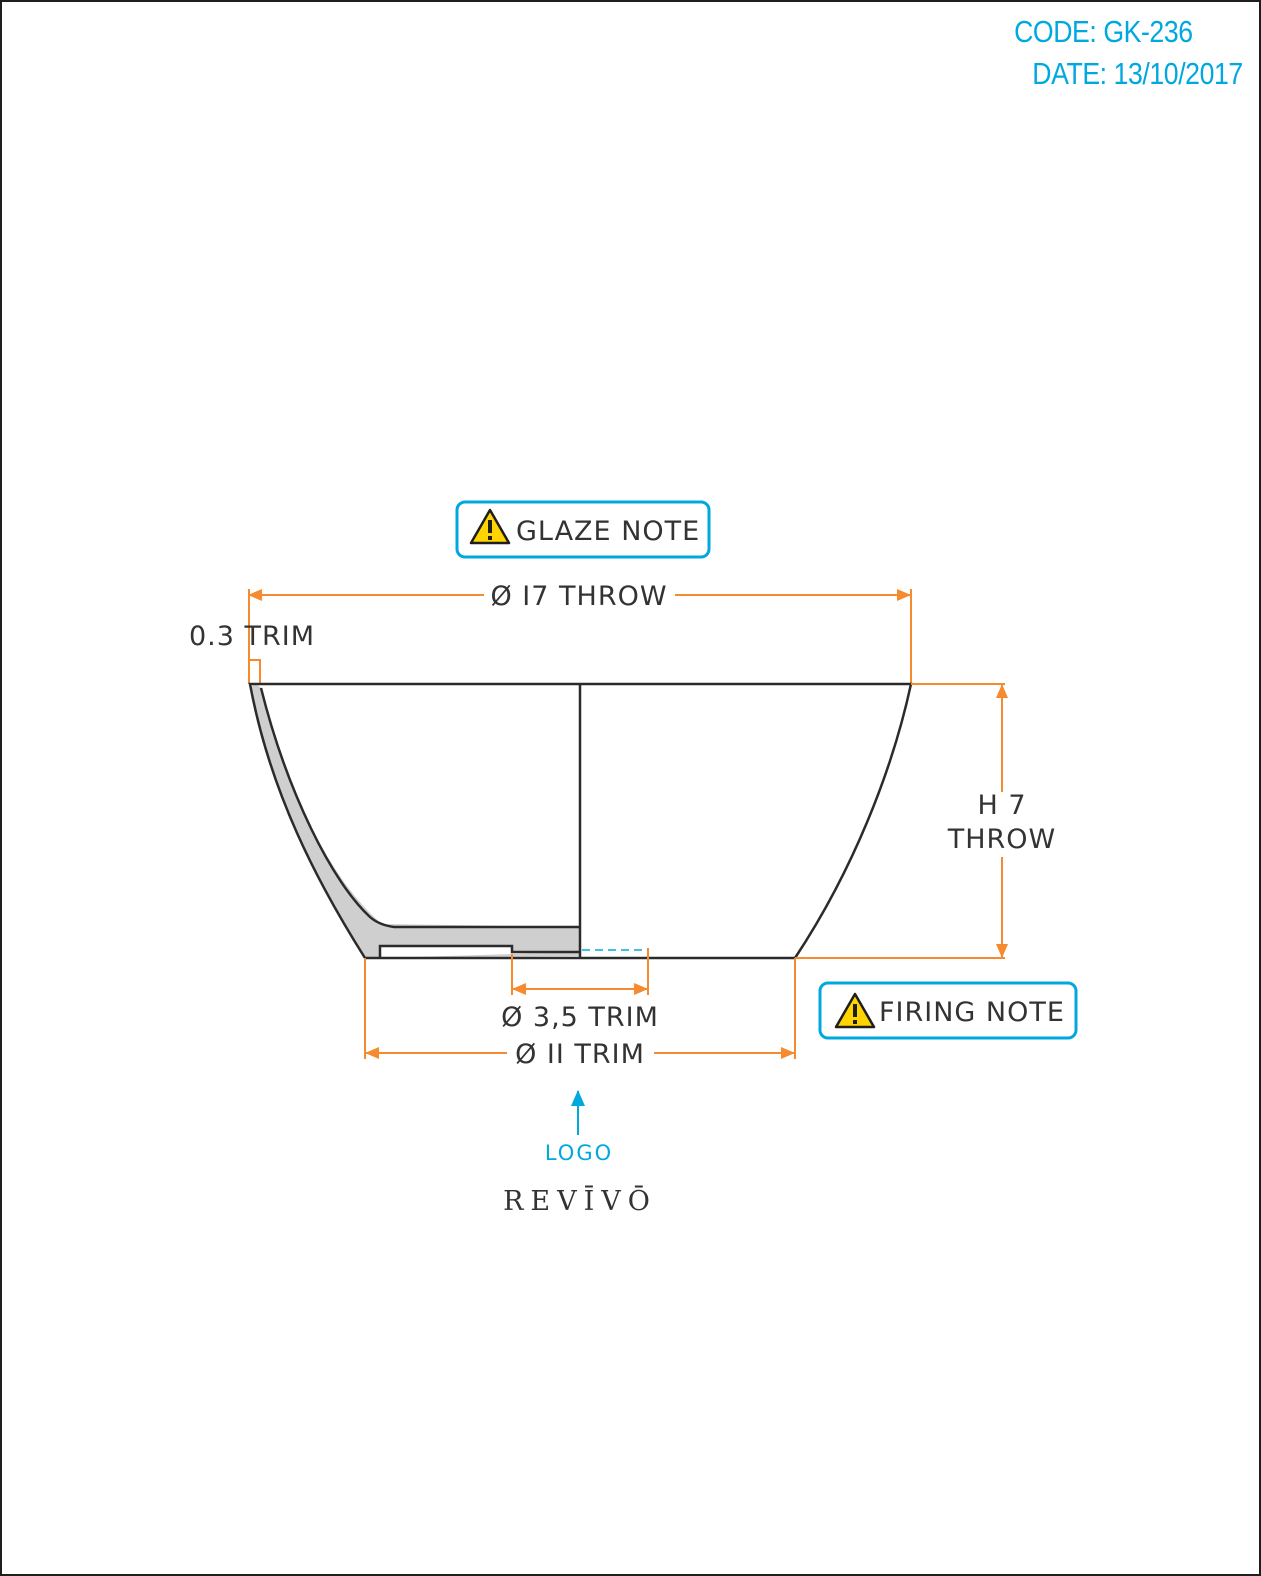  What do you see at coordinates (1002, 839) in the screenshot?
I see `height-label-line2: THROW` at bounding box center [1002, 839].